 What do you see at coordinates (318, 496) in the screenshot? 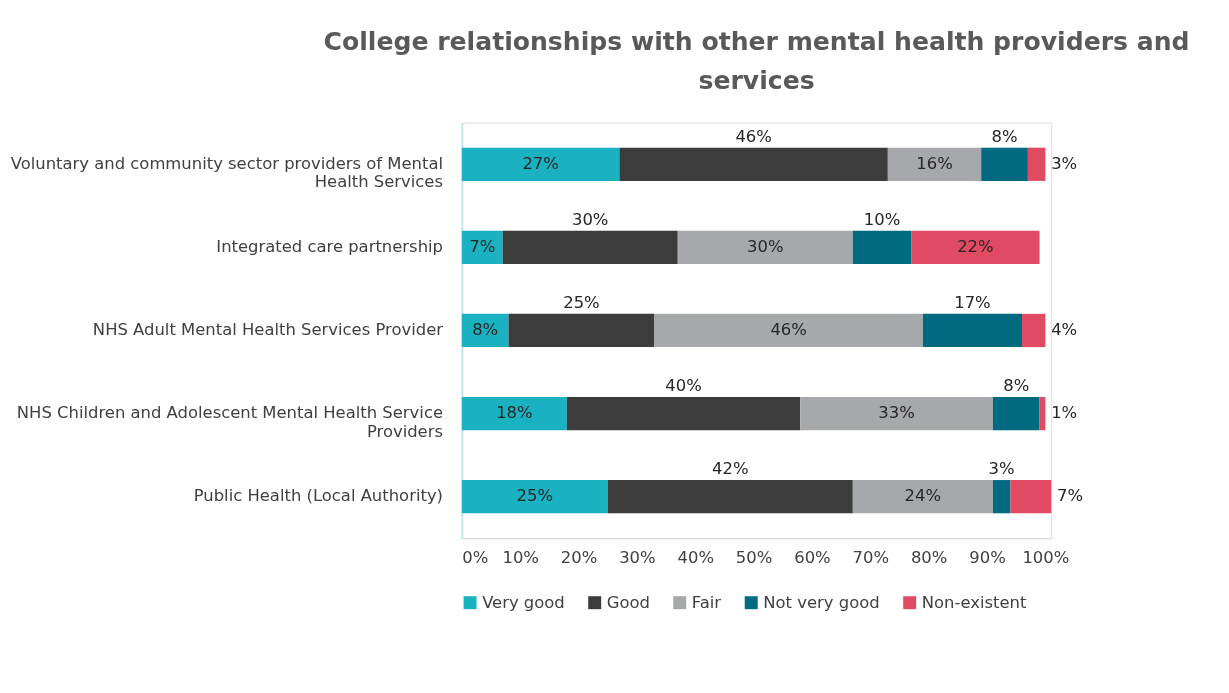
I see `y-tick-label: Public Health (Local Authority)` at bounding box center [318, 496].